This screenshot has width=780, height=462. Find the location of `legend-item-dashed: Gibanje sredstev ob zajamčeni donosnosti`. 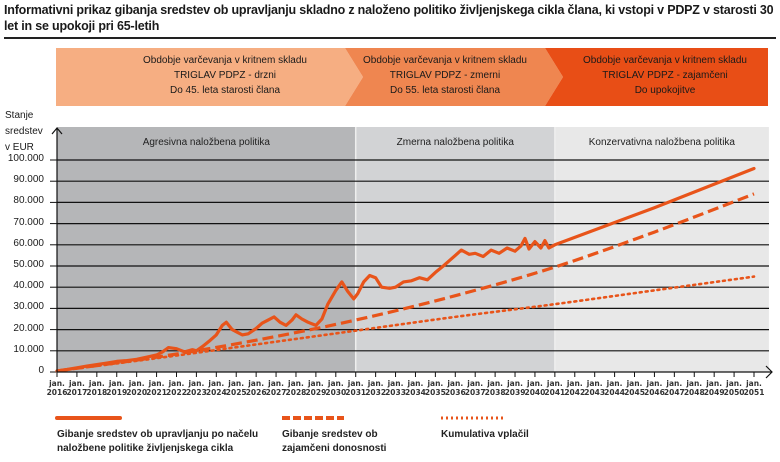

legend-item-dashed: Gibanje sredstev ob zajamčeni donosnosti is located at coordinates (357, 442).